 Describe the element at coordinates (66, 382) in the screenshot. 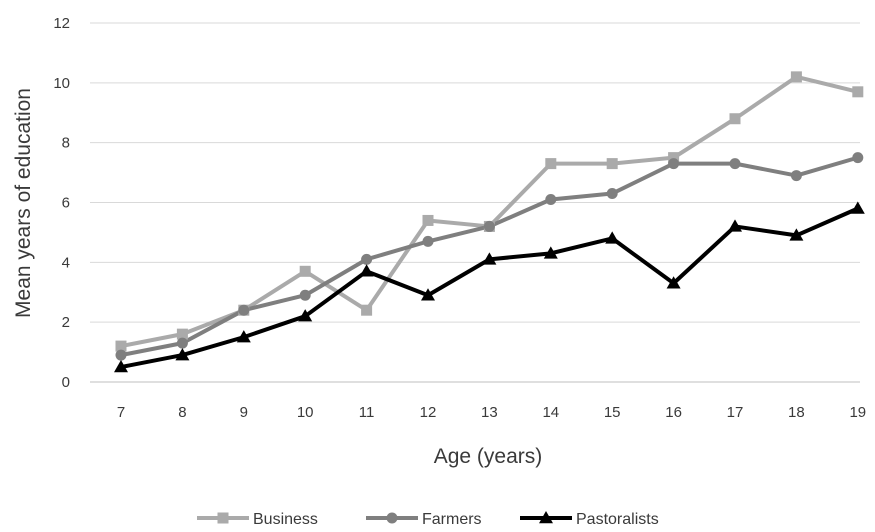

I see `y-tick-label: 0` at that location.